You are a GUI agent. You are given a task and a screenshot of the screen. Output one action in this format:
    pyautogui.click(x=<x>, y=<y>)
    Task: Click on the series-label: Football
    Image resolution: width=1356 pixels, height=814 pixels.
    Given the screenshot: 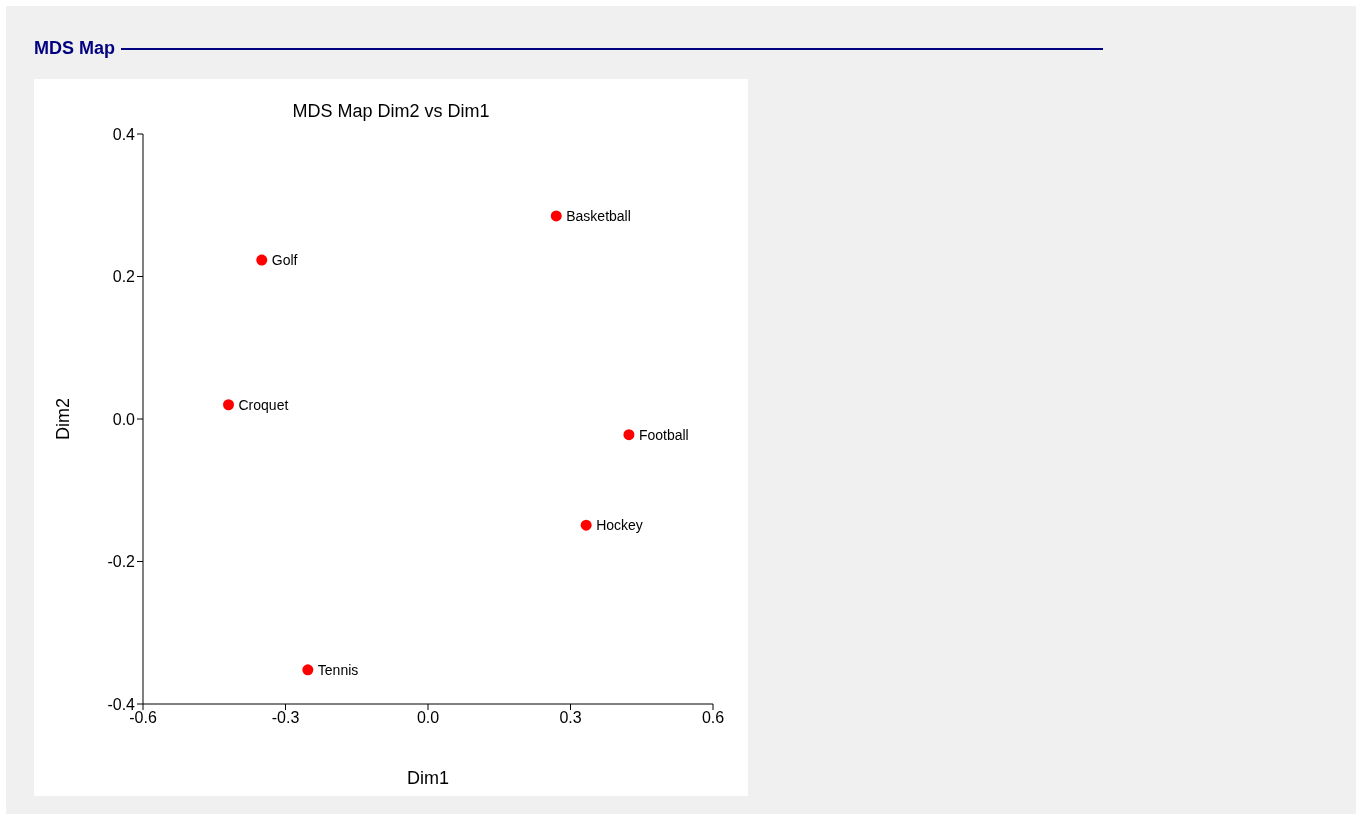 What is the action you would take?
    pyautogui.click(x=663, y=434)
    